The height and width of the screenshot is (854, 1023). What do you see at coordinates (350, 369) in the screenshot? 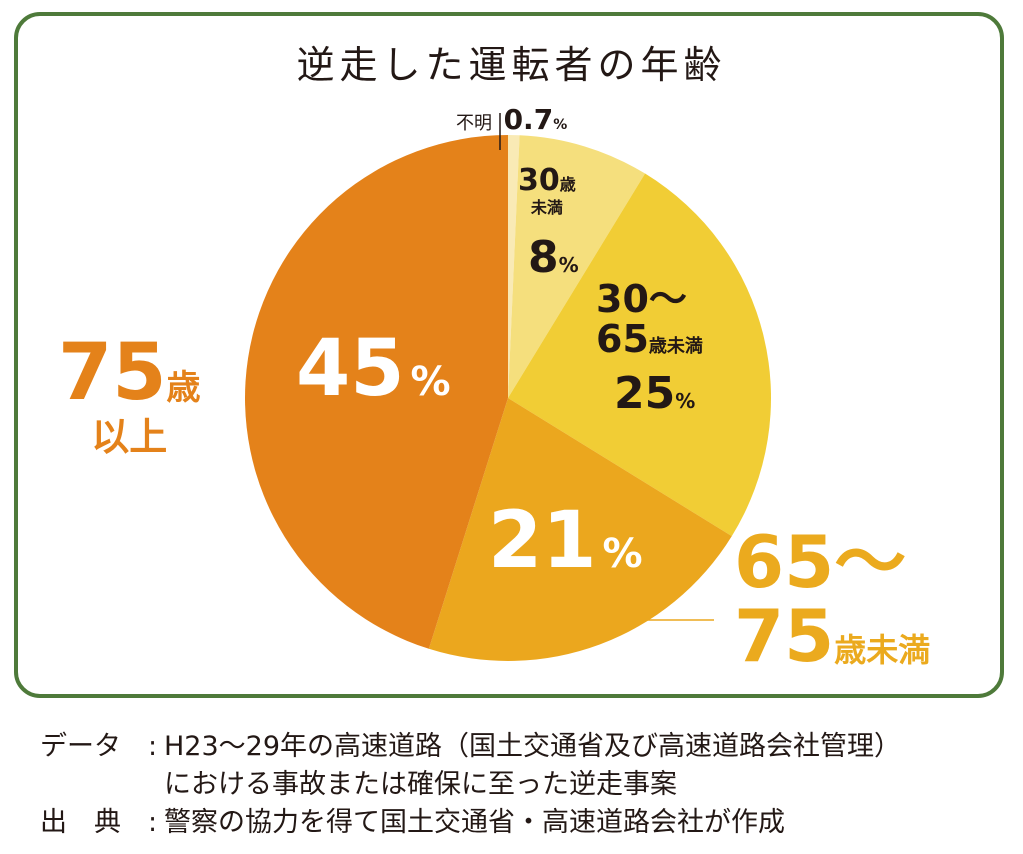
I see `label-75-value: 45` at bounding box center [350, 369].